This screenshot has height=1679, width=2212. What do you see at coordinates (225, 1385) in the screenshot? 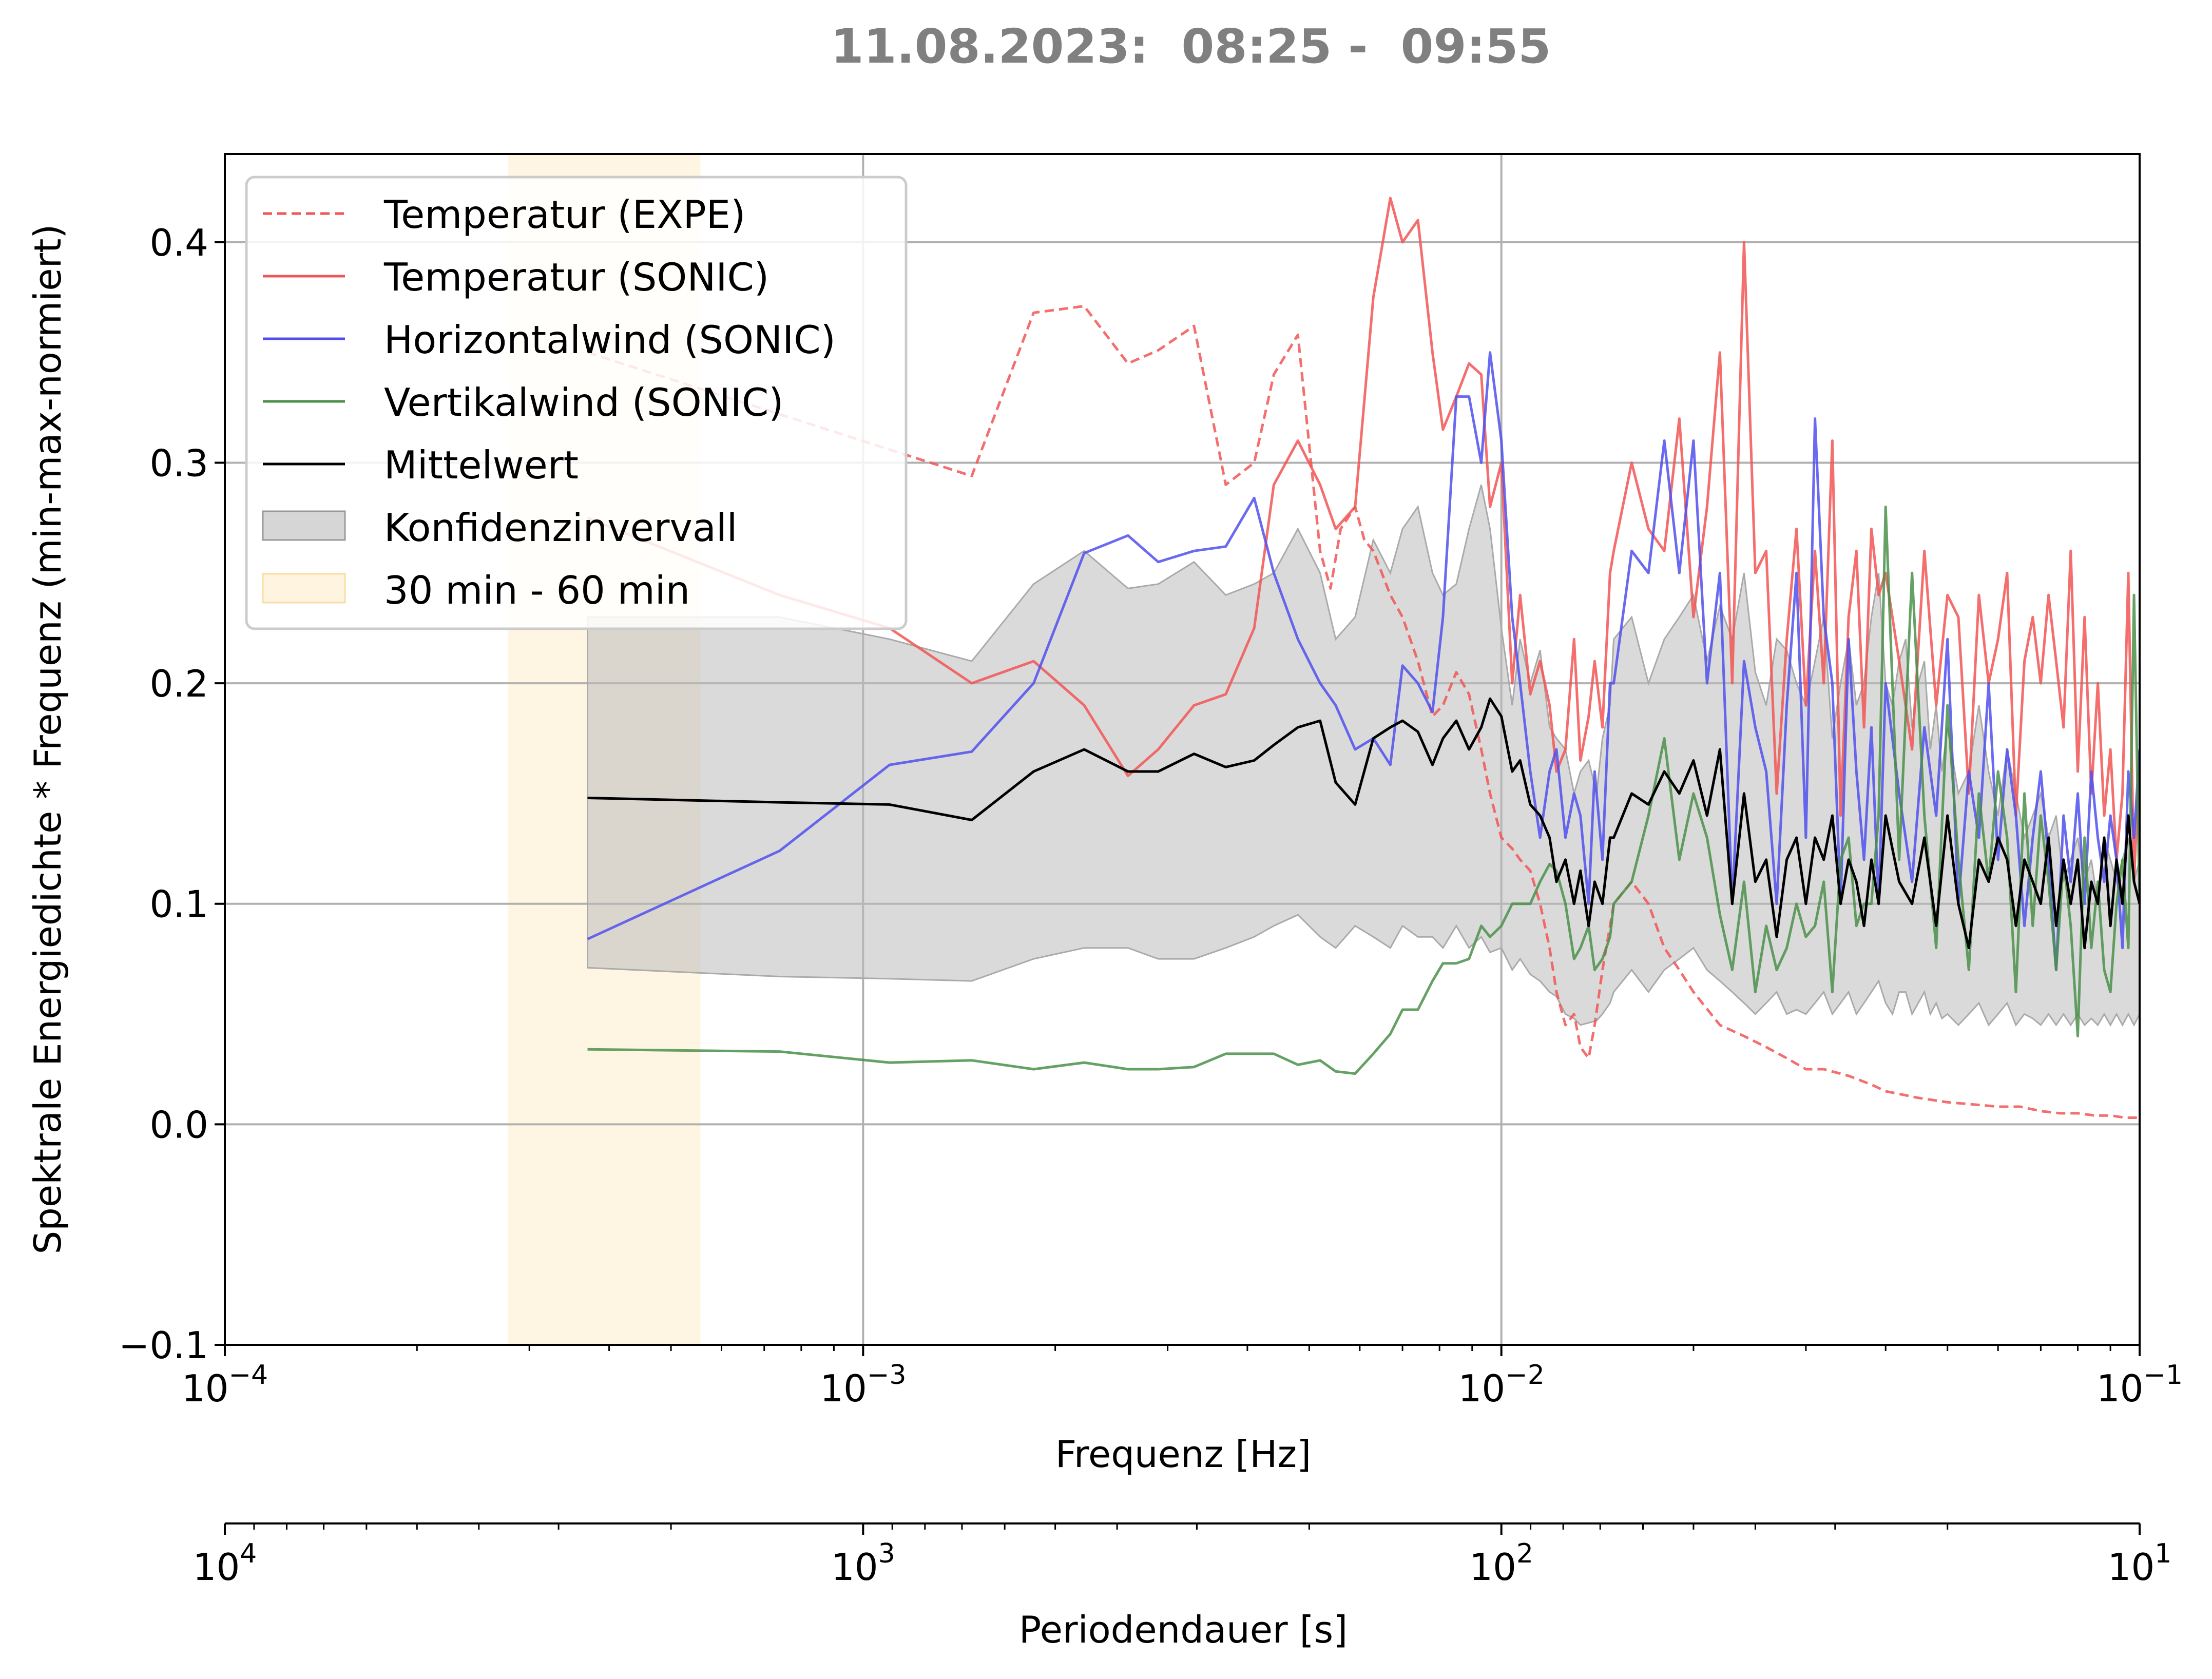
I see `x-tick-label: 10⁻⁴` at bounding box center [225, 1385].